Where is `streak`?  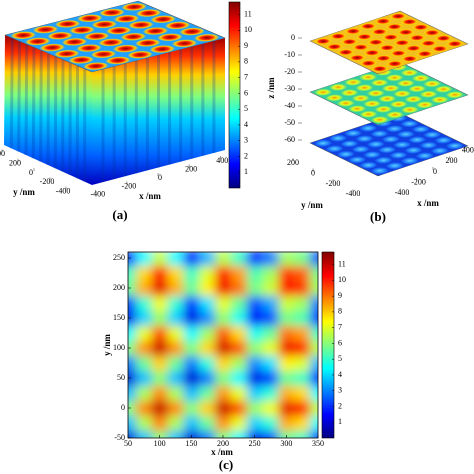 streak is located at coordinates (11, 93).